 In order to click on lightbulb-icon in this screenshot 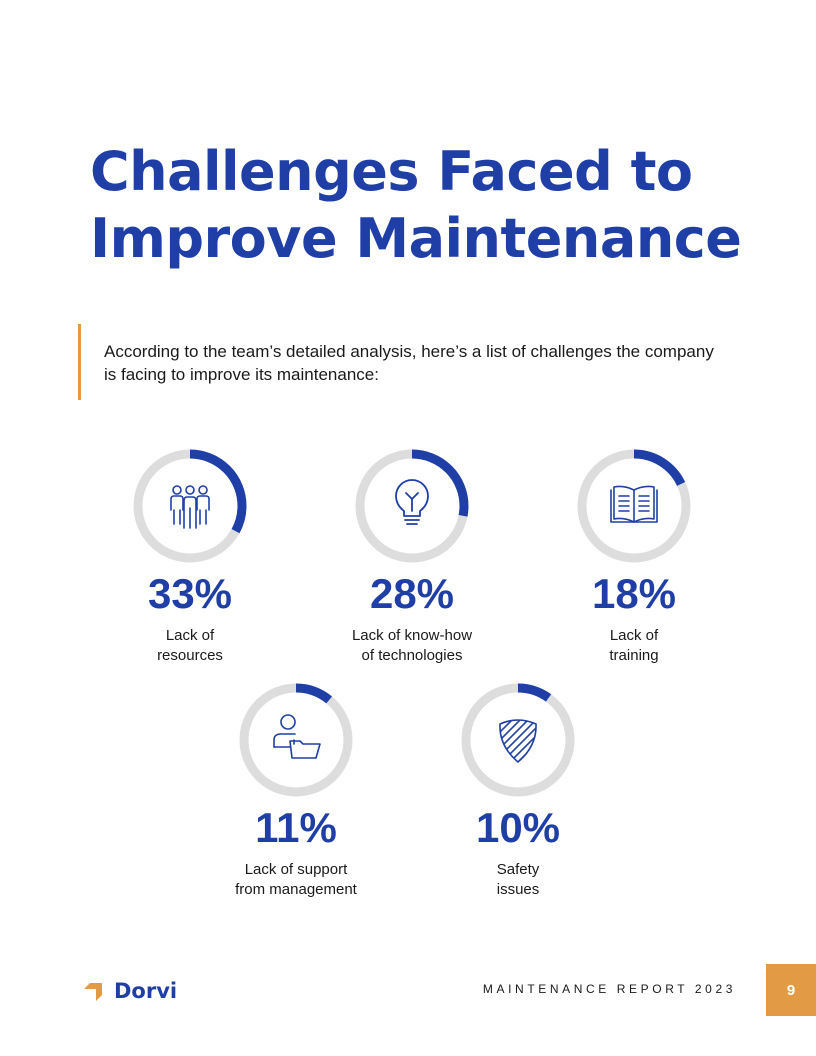, I will do `click(412, 502)`.